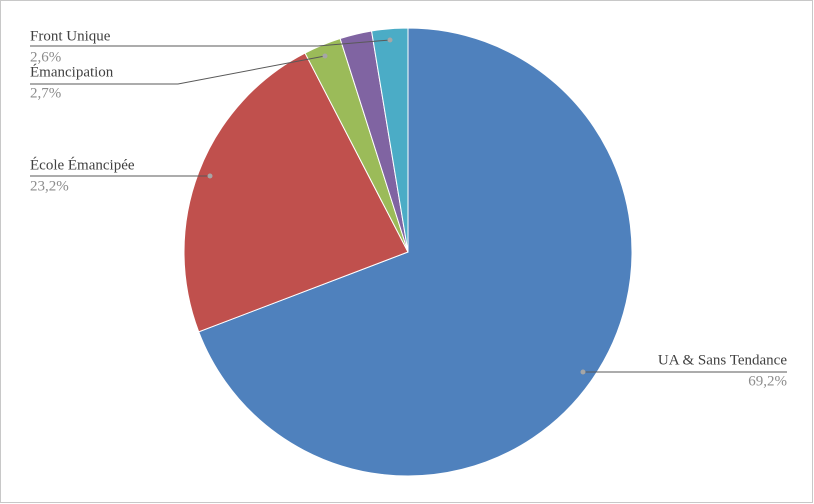 The height and width of the screenshot is (504, 814). Describe the element at coordinates (70, 36) in the screenshot. I see `slice-label: Front Unique` at that location.